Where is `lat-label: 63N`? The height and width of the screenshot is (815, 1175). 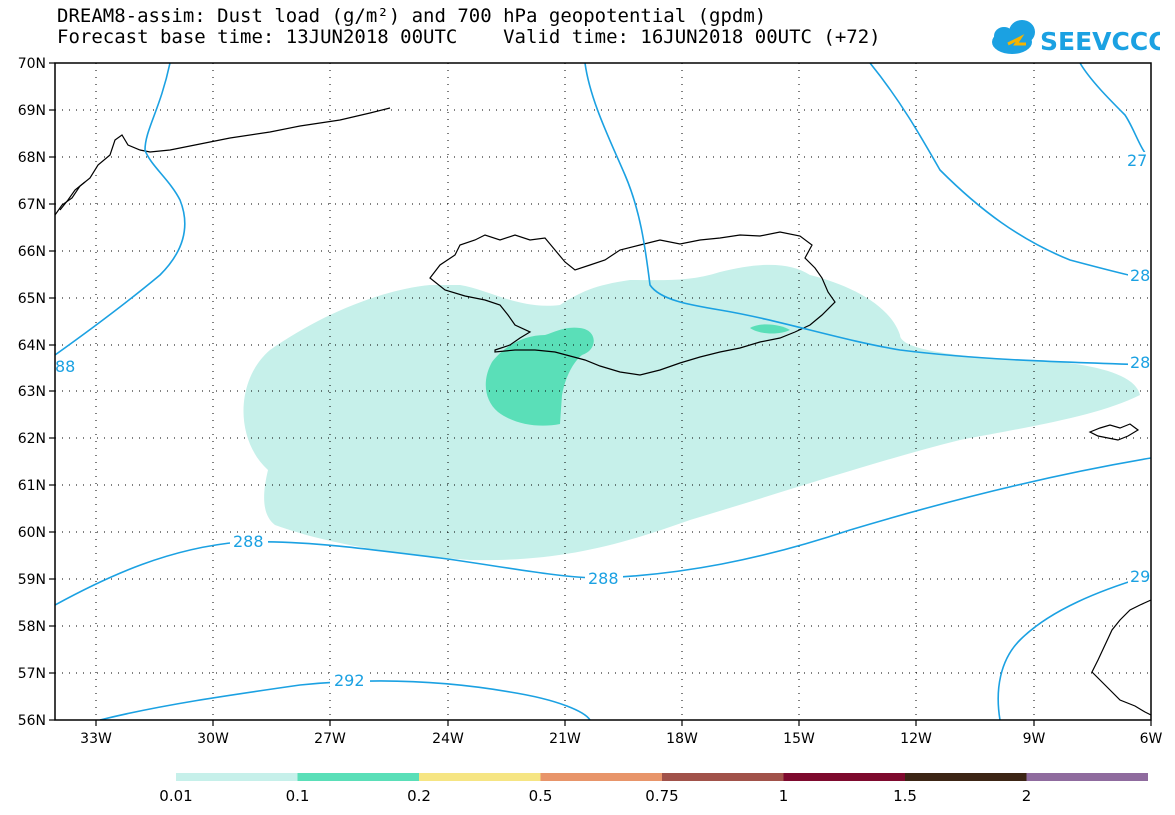 lat-label: 63N is located at coordinates (32, 392).